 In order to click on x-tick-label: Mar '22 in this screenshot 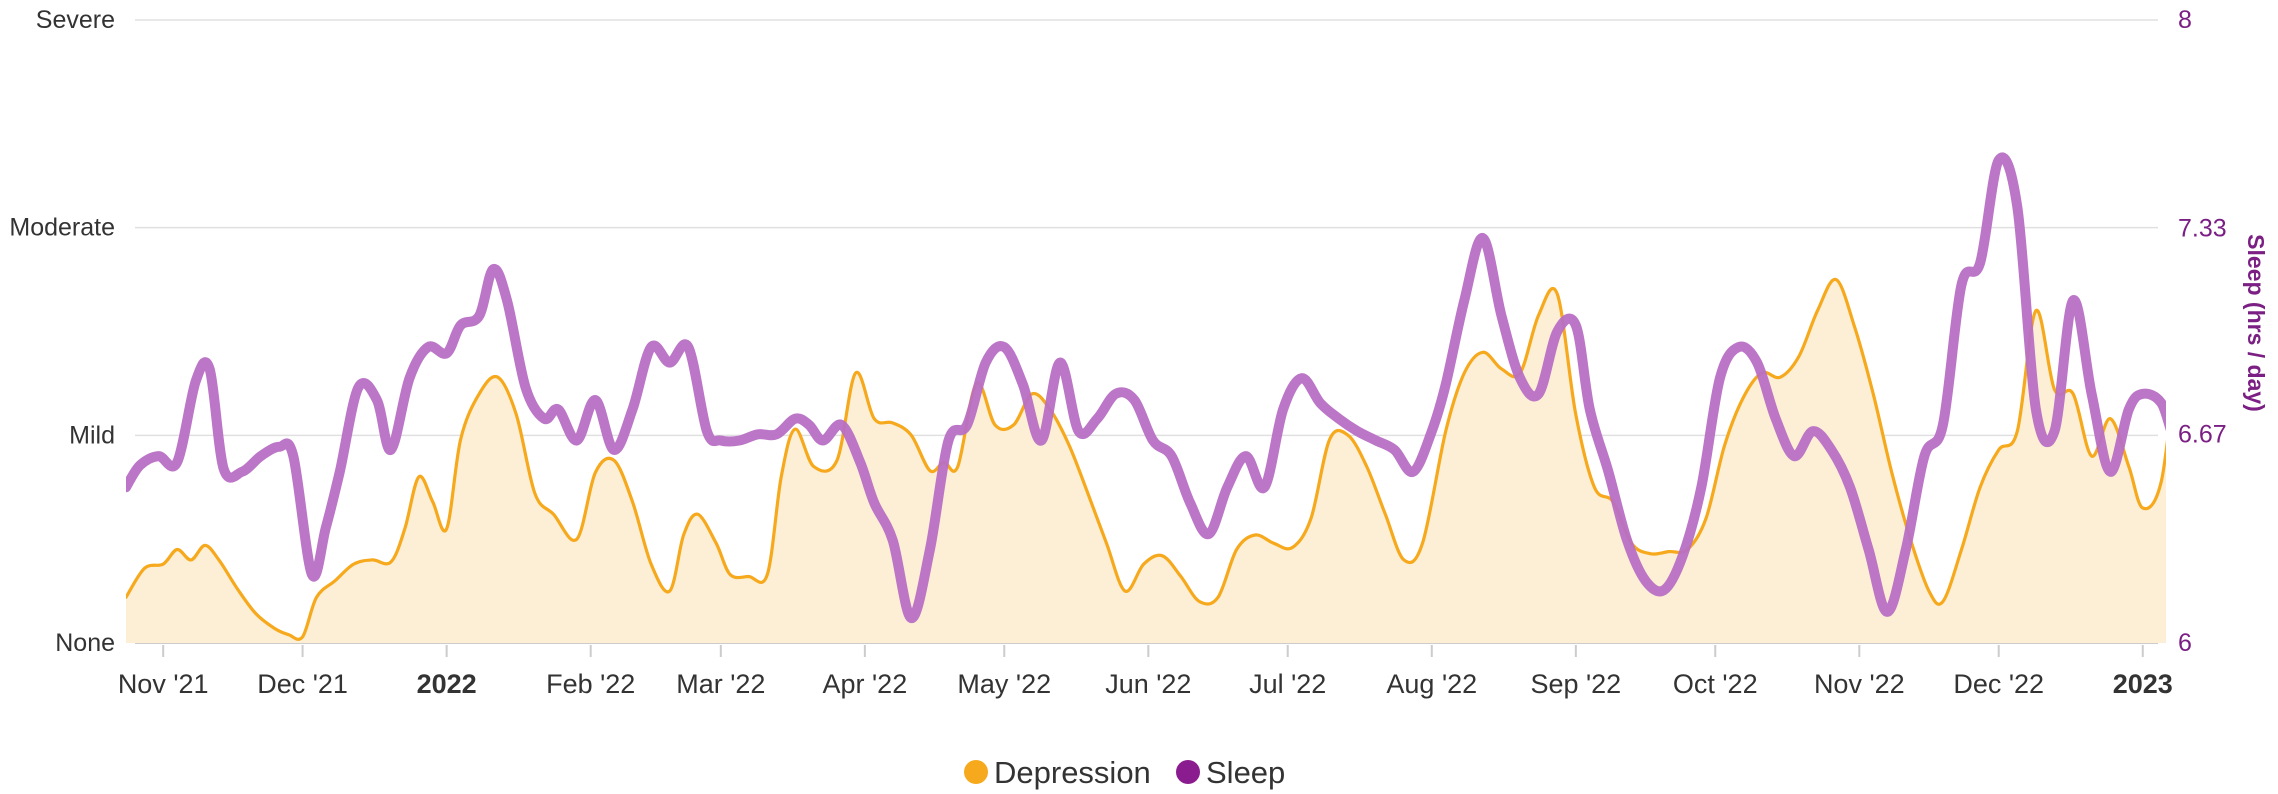, I will do `click(720, 684)`.